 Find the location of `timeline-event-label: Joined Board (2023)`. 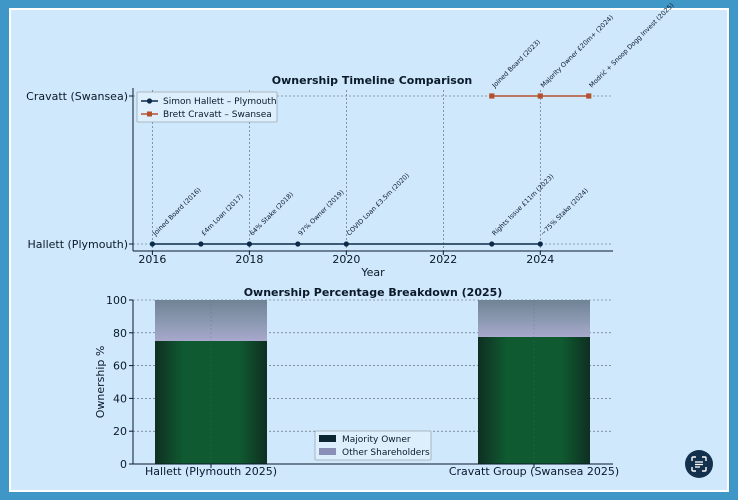

timeline-event-label: Joined Board (2023) is located at coordinates (516, 64).